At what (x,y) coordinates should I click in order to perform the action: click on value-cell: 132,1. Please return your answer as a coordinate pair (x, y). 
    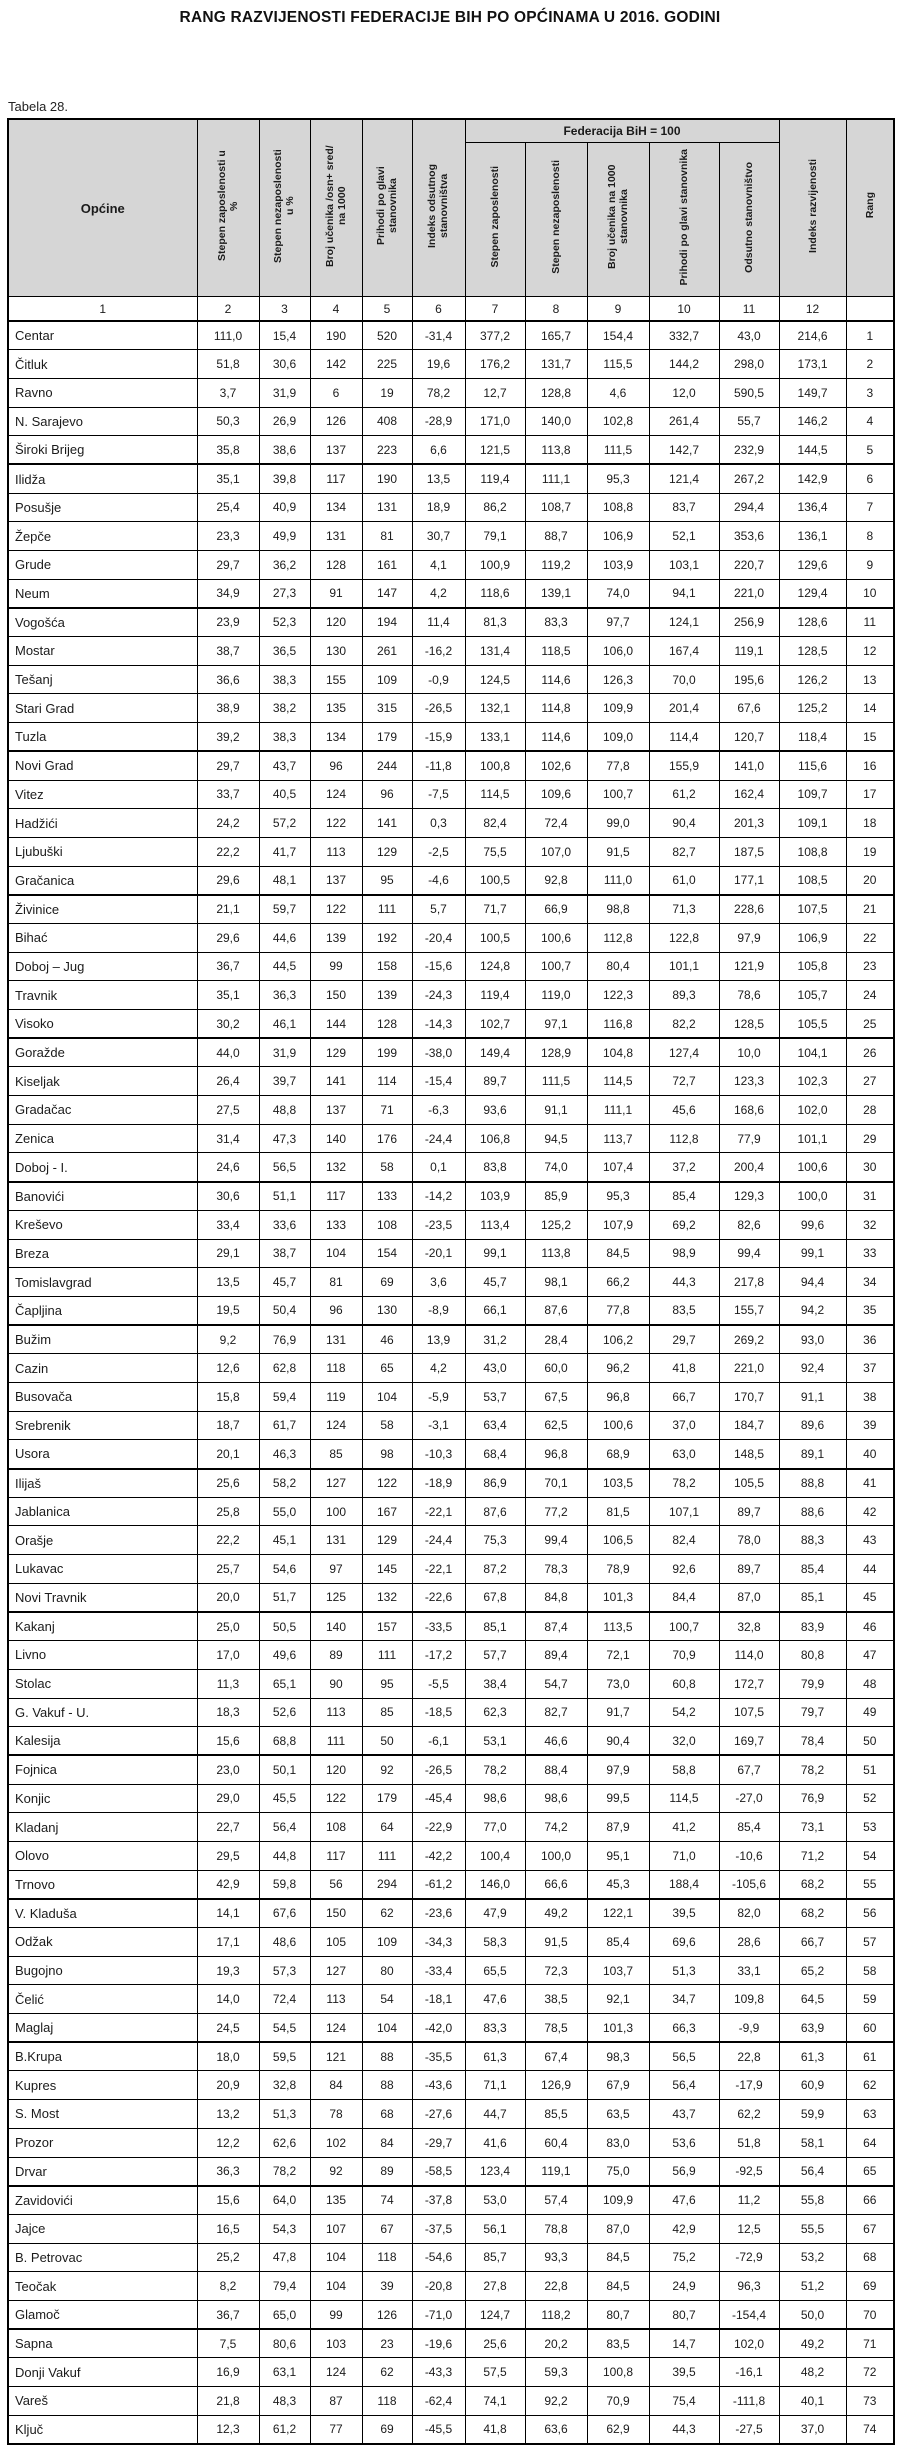
    Looking at the image, I should click on (495, 708).